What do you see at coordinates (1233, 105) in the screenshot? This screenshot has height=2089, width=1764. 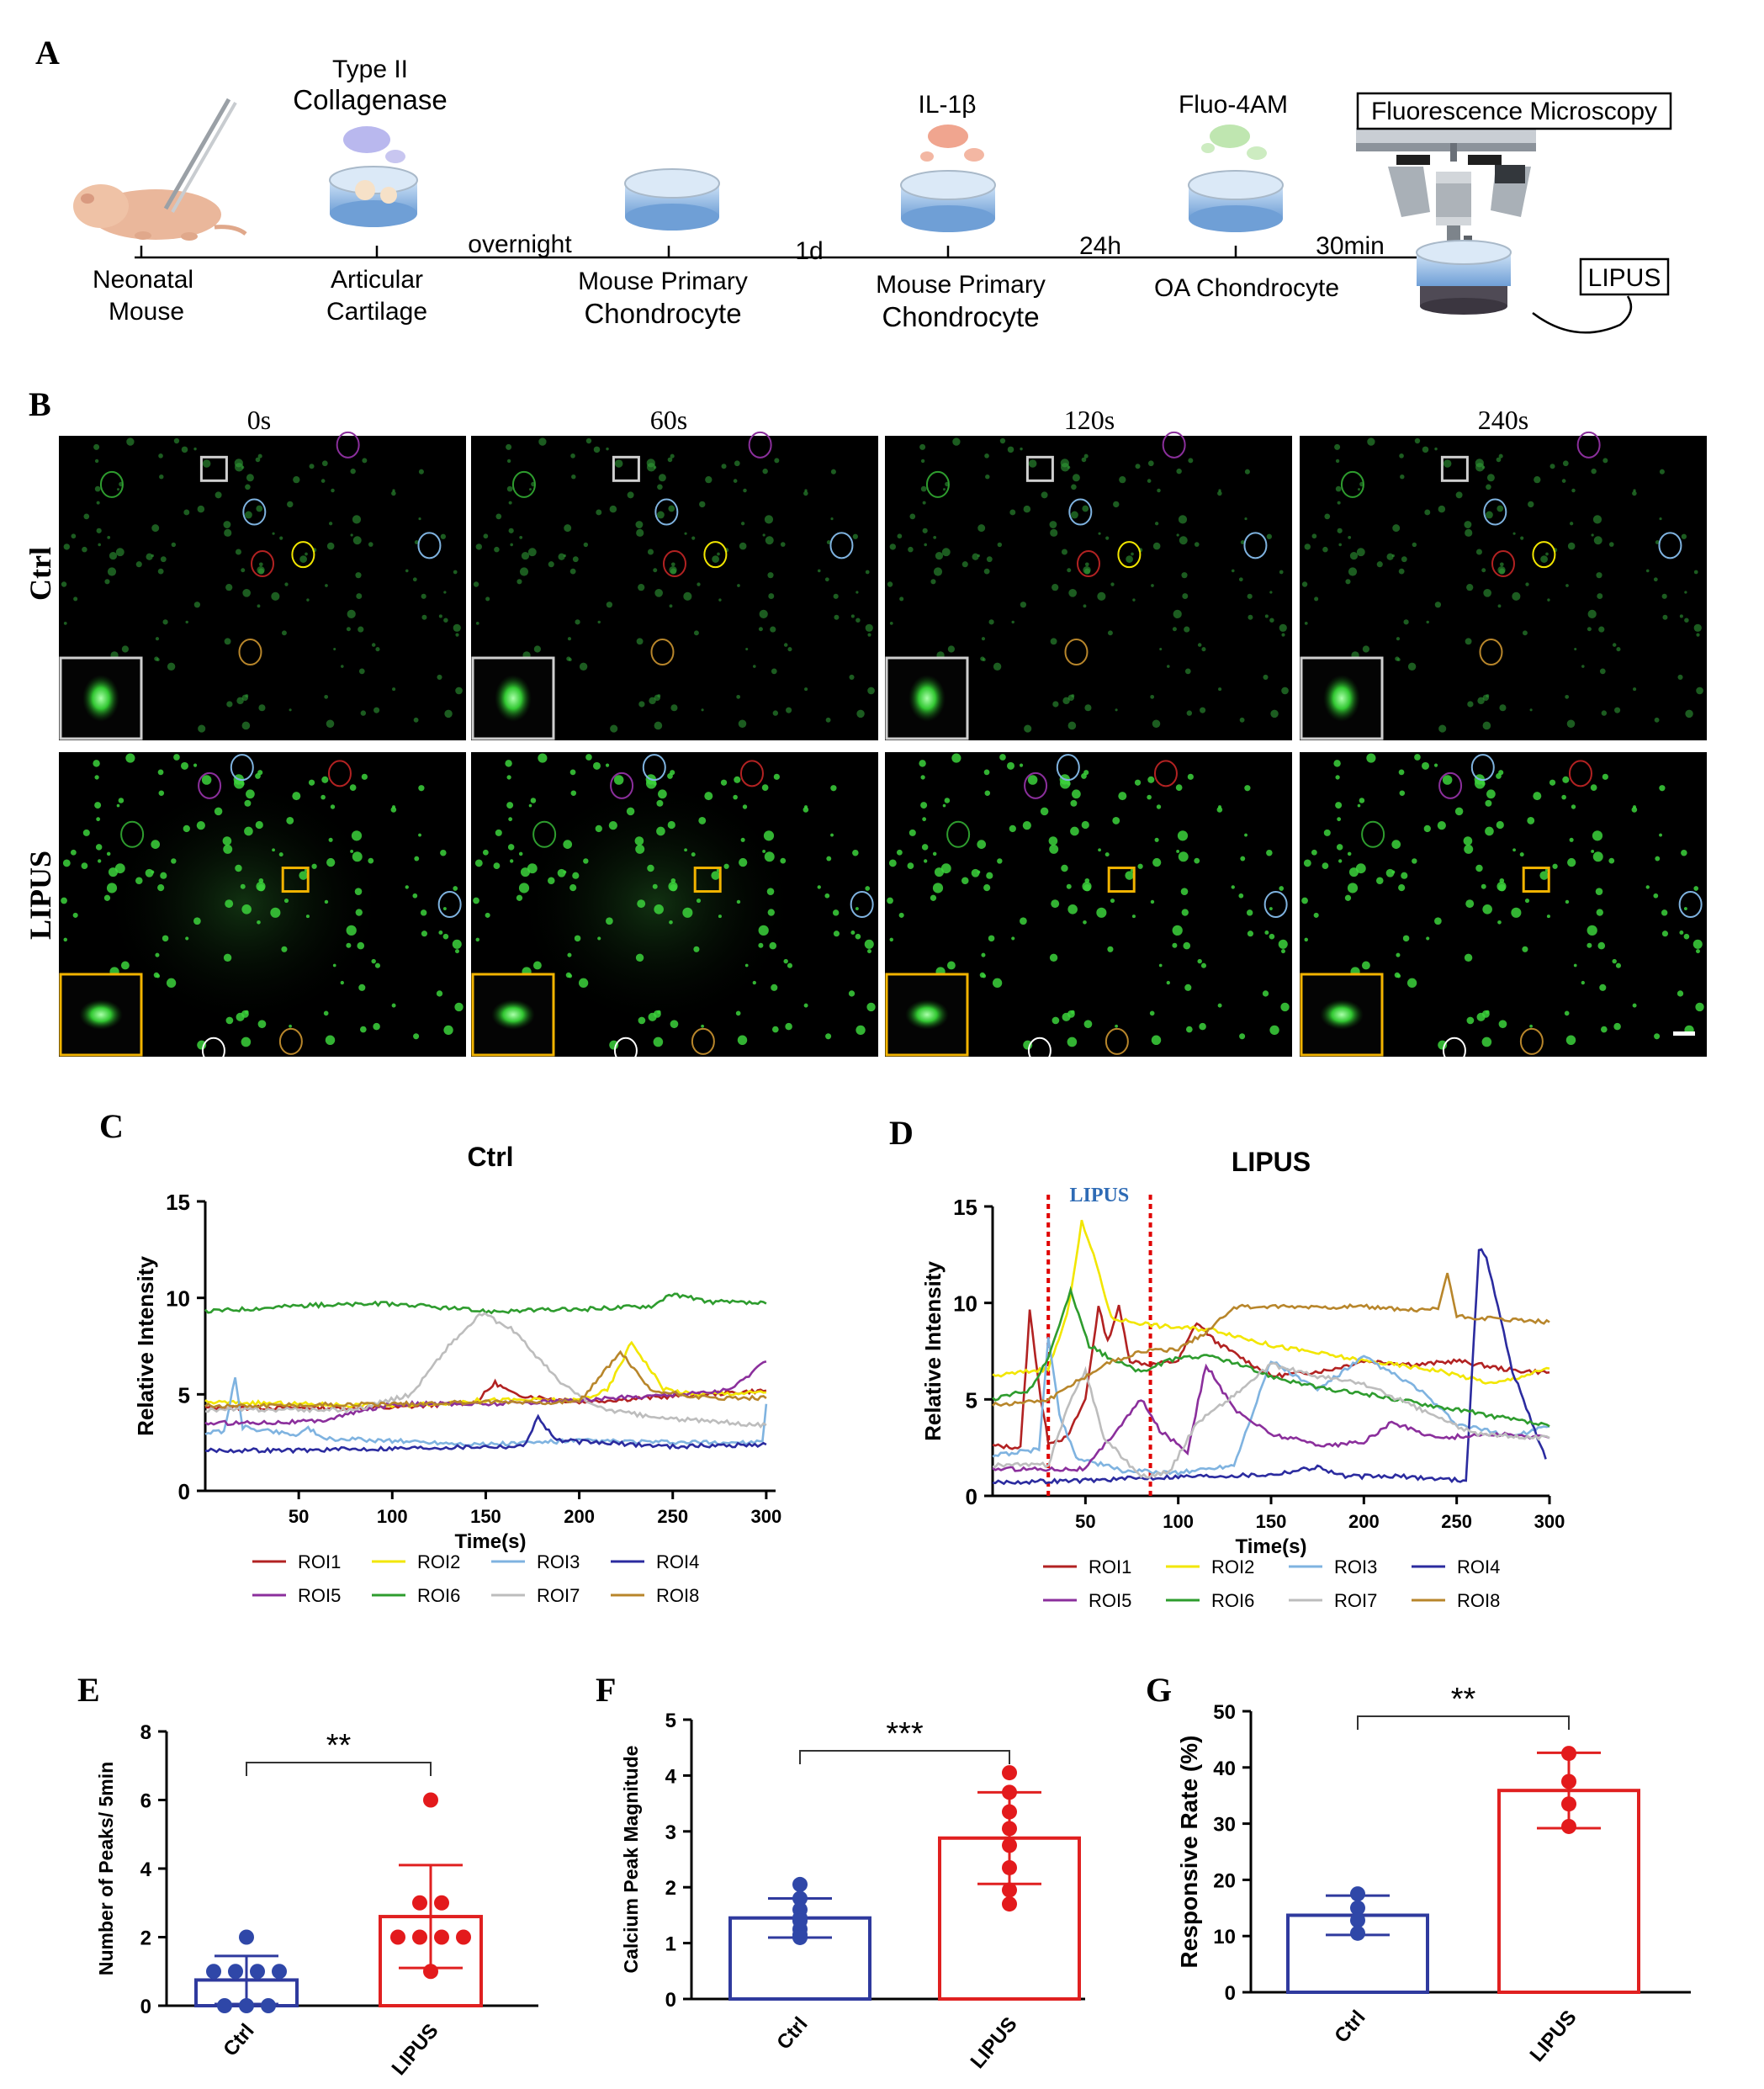 I see `fluo4am-label: Fluo-4AM` at bounding box center [1233, 105].